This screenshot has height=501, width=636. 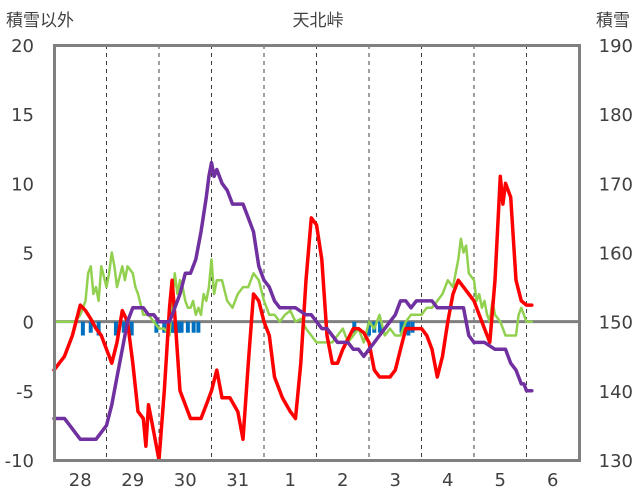 What do you see at coordinates (28, 323) in the screenshot?
I see `left-tick-label: 0` at bounding box center [28, 323].